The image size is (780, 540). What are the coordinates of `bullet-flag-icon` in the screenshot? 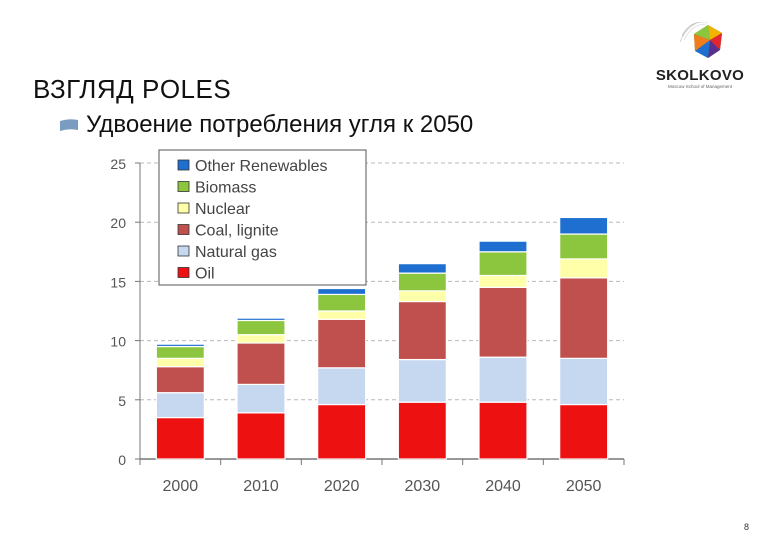 It's located at (69, 125).